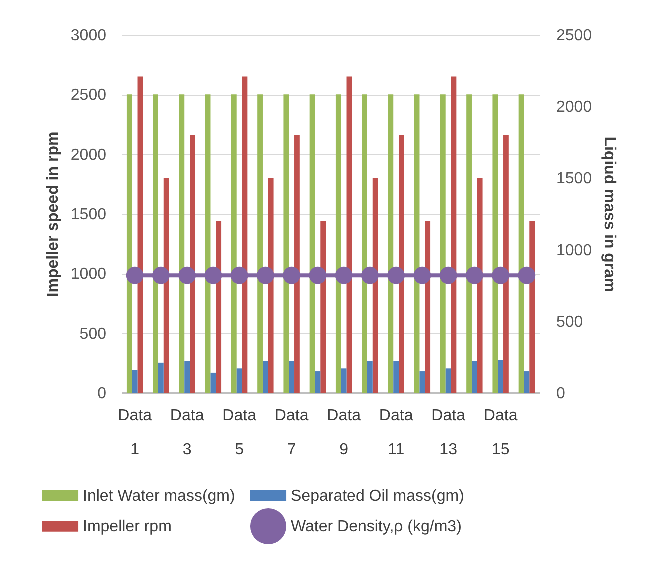  I want to click on y2-tick-label: 2500, so click(574, 36).